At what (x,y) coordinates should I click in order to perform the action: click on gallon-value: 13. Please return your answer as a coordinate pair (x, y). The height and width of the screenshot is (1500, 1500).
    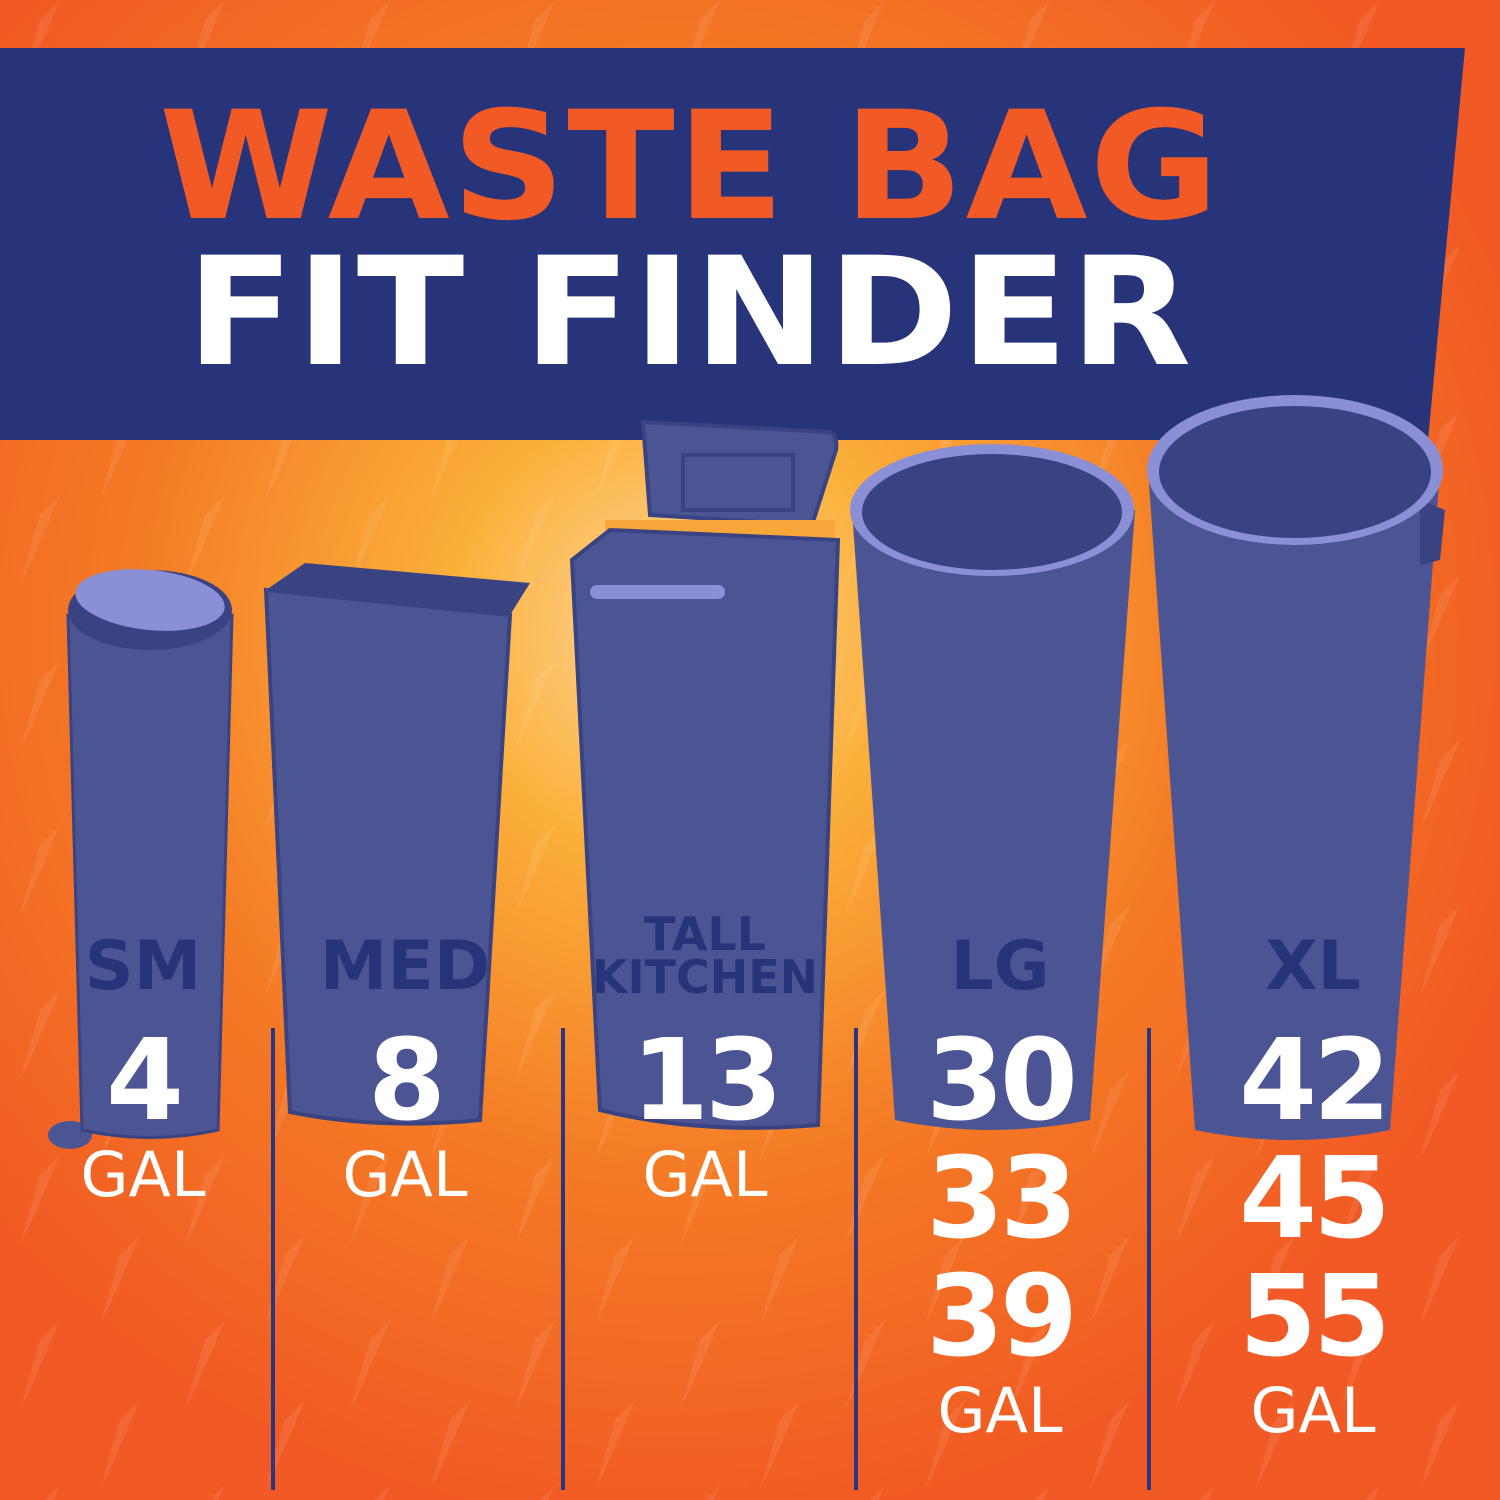
    Looking at the image, I should click on (707, 1081).